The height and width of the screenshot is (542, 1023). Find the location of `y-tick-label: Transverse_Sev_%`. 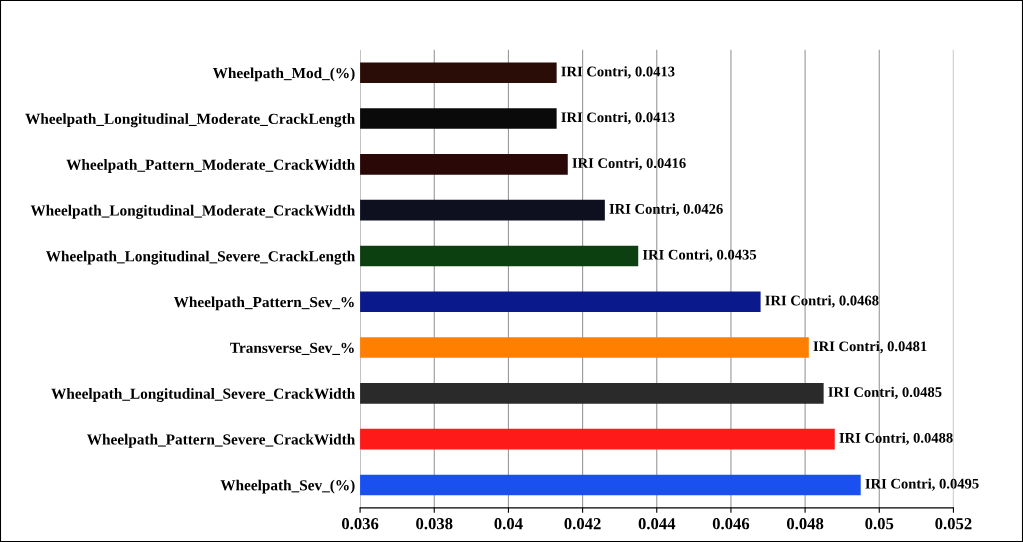

y-tick-label: Transverse_Sev_% is located at coordinates (292, 348).